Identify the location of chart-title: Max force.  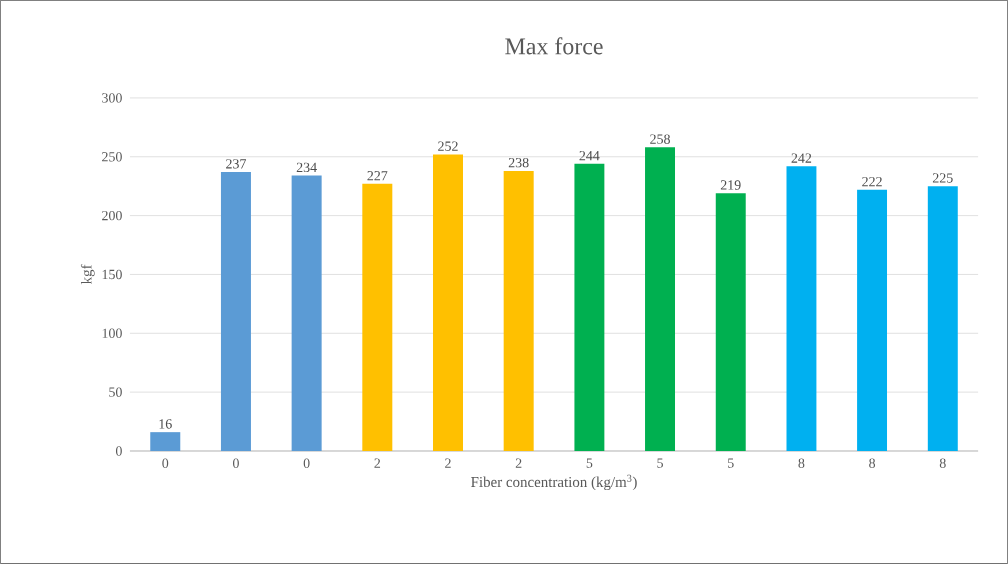
(554, 46).